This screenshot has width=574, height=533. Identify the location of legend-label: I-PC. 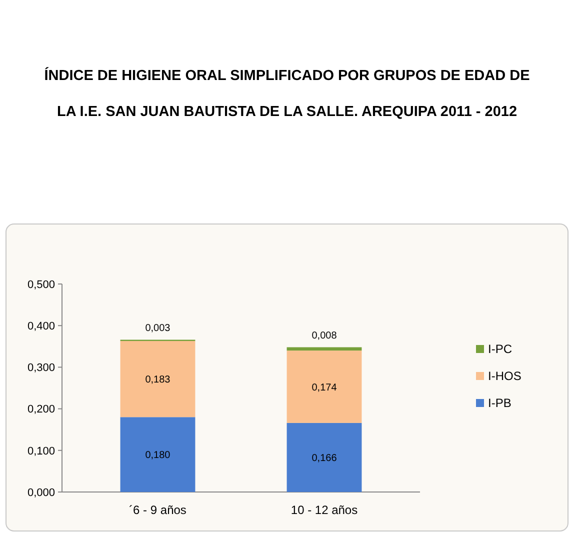
(500, 349).